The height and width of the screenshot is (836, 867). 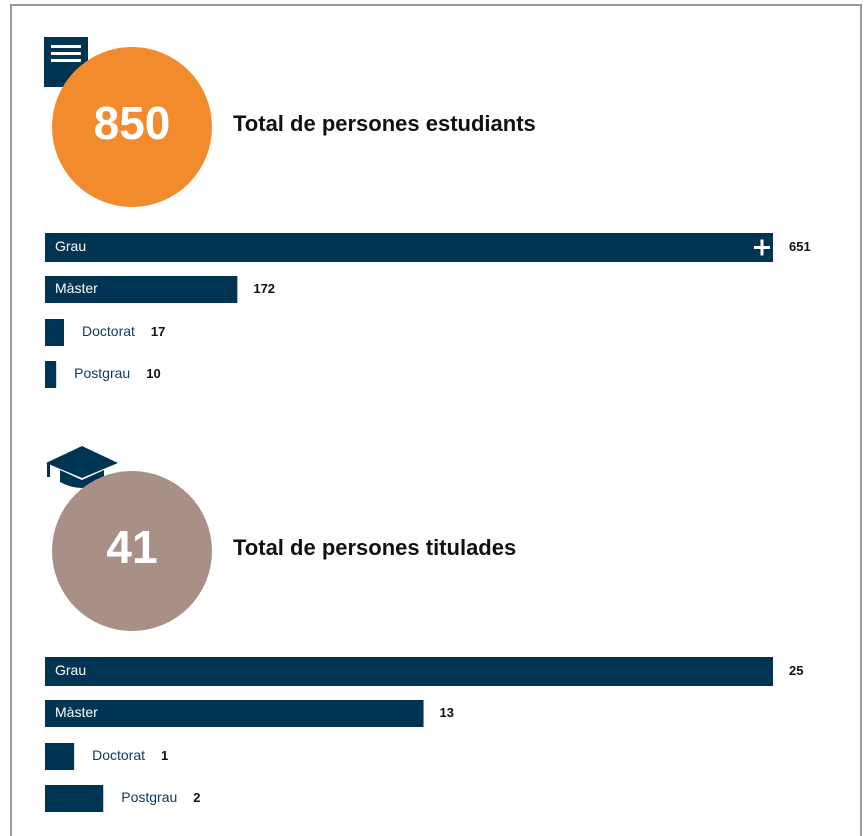 What do you see at coordinates (447, 712) in the screenshot?
I see `value-label: 13` at bounding box center [447, 712].